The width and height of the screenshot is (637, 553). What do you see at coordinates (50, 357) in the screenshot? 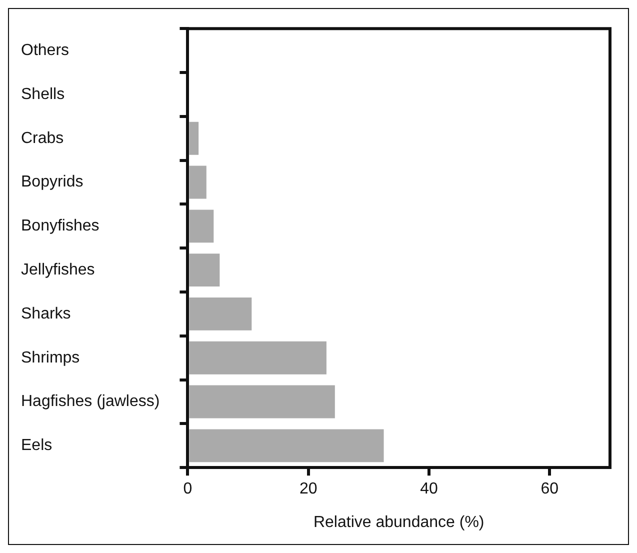
I see `y-tick-label: Shrimps` at bounding box center [50, 357].